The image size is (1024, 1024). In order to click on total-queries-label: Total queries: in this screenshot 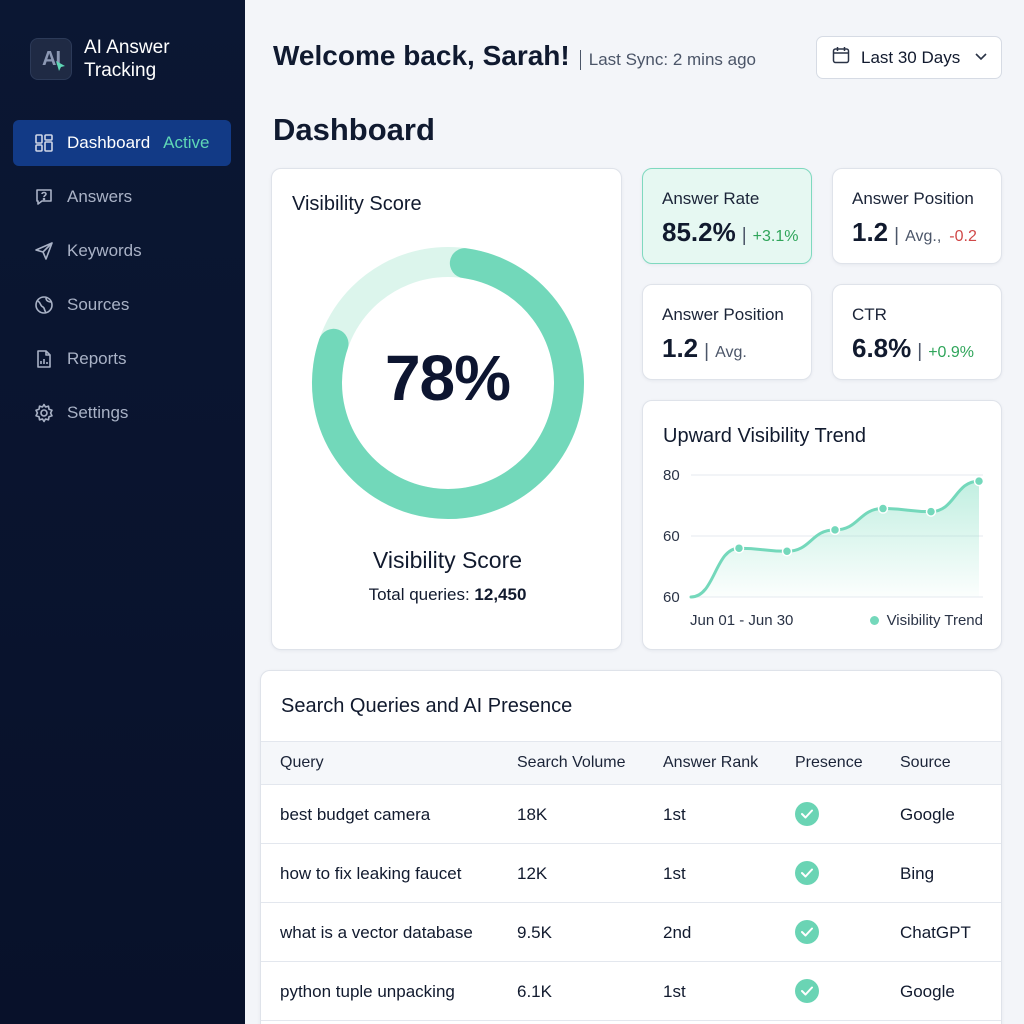, I will do `click(419, 594)`.